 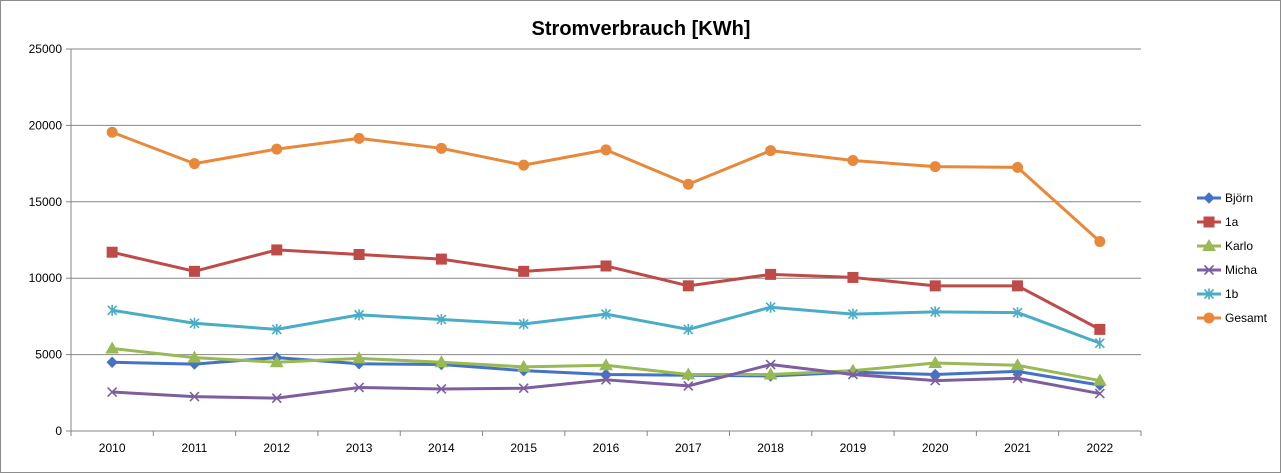 I want to click on chart-title: Stromverbrauch [KWh], so click(x=641, y=29).